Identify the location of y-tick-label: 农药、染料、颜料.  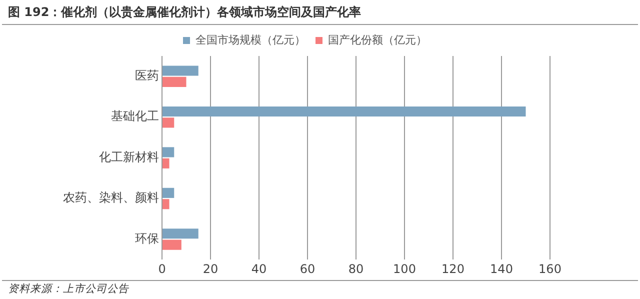
(111, 197).